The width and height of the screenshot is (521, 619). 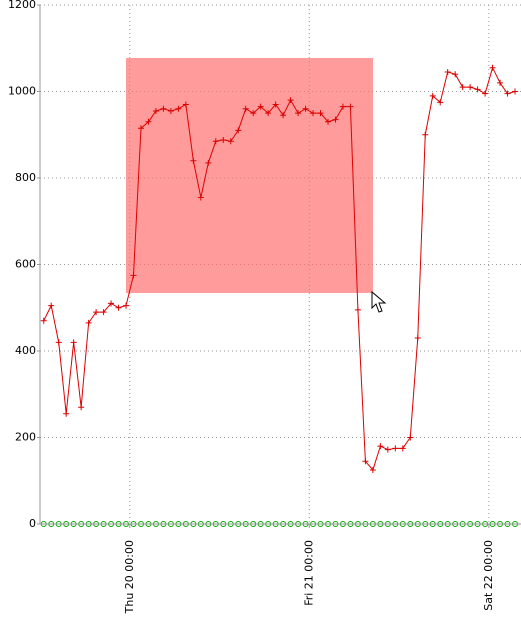 What do you see at coordinates (25, 177) in the screenshot?
I see `y-tick-label: 800` at bounding box center [25, 177].